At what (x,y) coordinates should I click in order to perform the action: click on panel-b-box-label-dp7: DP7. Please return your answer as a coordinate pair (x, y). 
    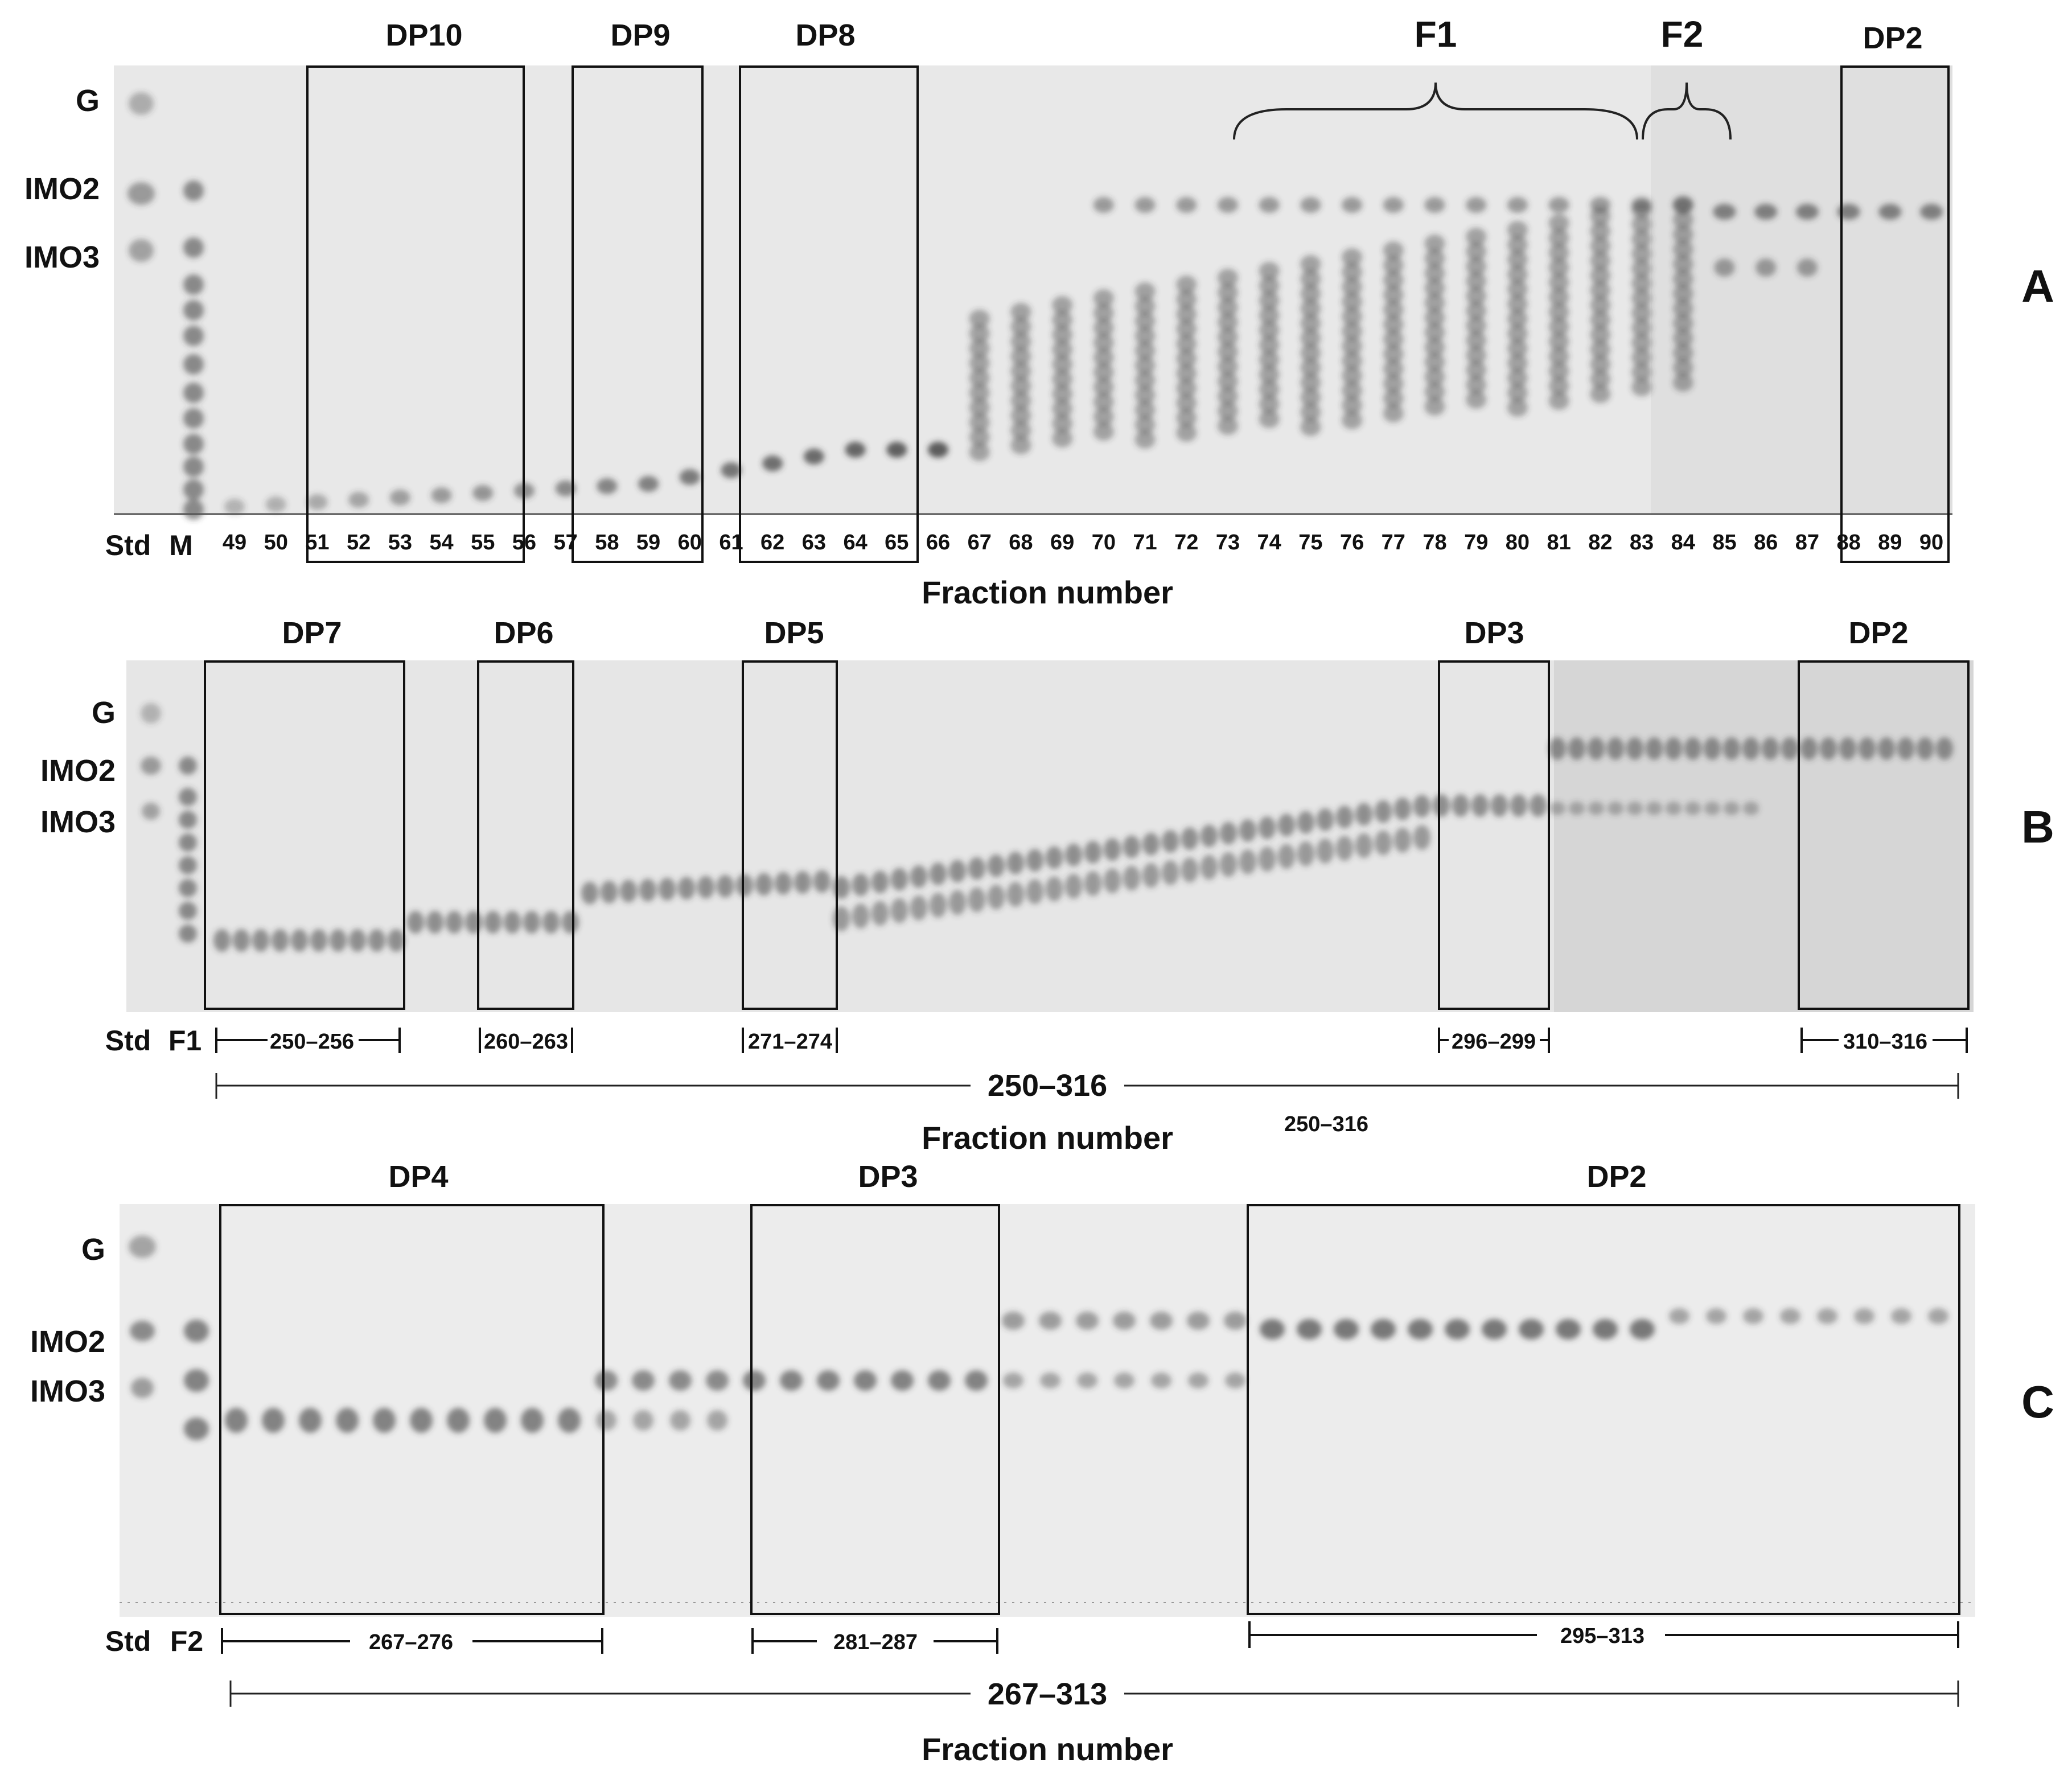
    Looking at the image, I should click on (312, 633).